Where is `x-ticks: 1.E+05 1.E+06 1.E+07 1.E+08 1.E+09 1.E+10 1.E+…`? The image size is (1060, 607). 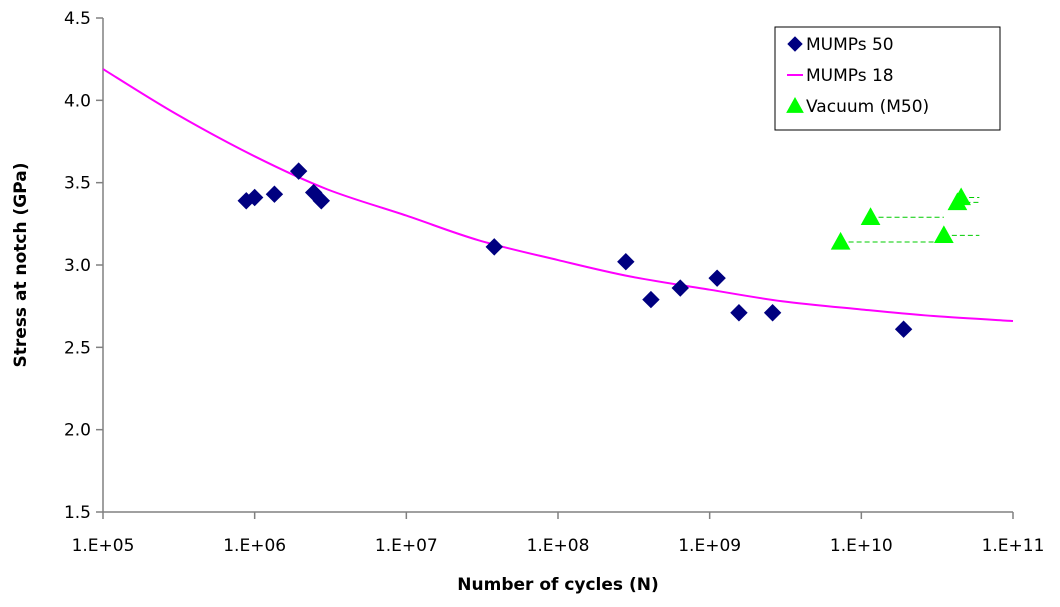
x-ticks: 1.E+05 1.E+06 1.E+07 1.E+08 1.E+09 1.E+10 1.E+… is located at coordinates (558, 534).